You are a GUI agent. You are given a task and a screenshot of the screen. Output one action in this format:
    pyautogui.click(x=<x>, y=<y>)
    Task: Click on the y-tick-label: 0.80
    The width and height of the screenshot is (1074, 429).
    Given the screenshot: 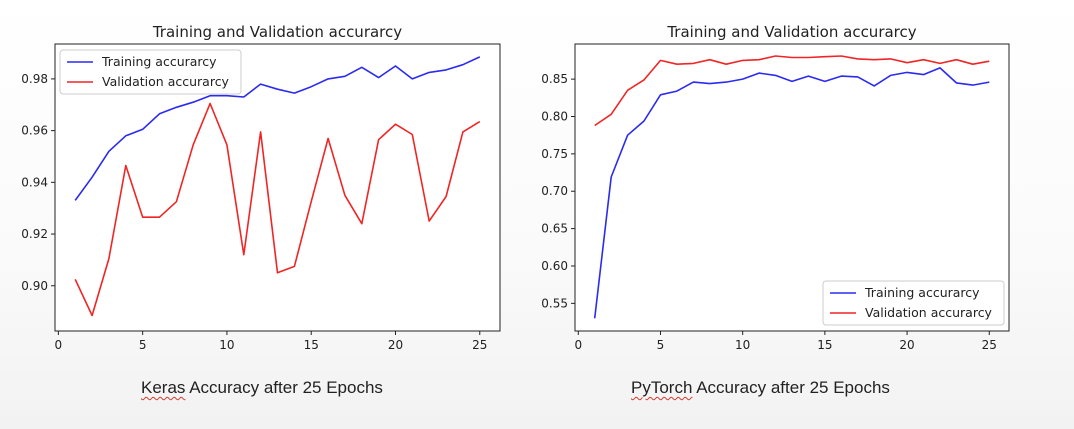 What is the action you would take?
    pyautogui.click(x=554, y=116)
    